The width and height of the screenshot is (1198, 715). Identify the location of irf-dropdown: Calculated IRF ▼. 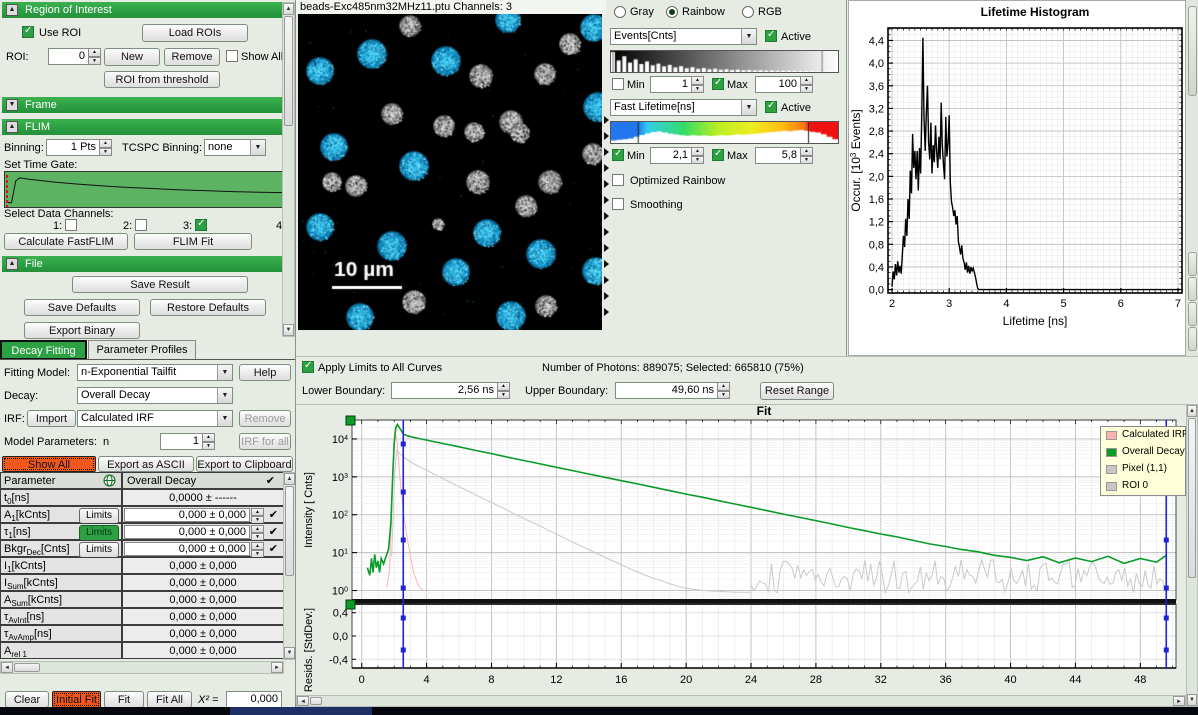
(155, 418).